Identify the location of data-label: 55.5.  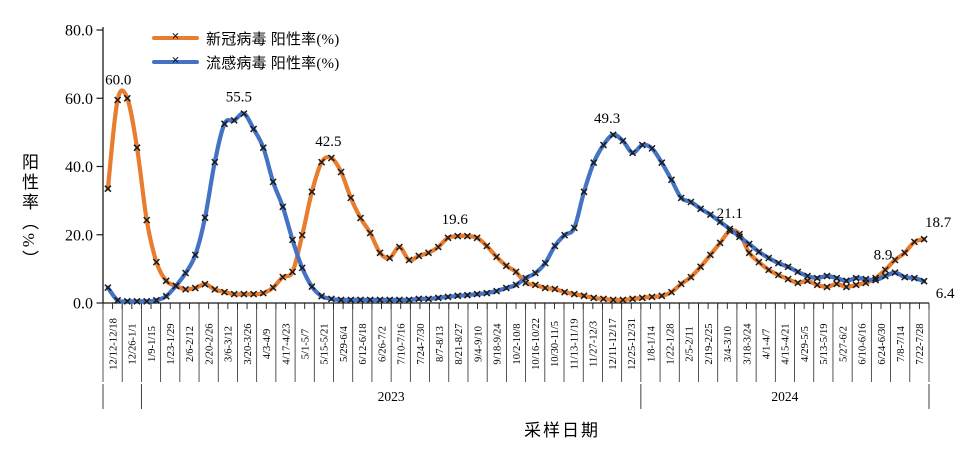
(239, 98).